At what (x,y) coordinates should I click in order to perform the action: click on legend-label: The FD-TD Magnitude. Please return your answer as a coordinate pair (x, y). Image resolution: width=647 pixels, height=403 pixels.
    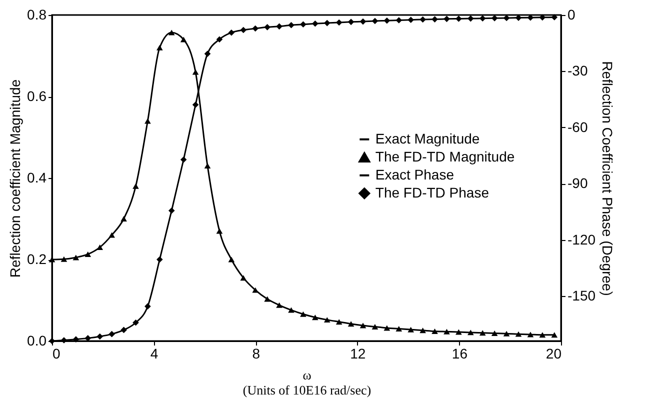
    Looking at the image, I should click on (445, 156).